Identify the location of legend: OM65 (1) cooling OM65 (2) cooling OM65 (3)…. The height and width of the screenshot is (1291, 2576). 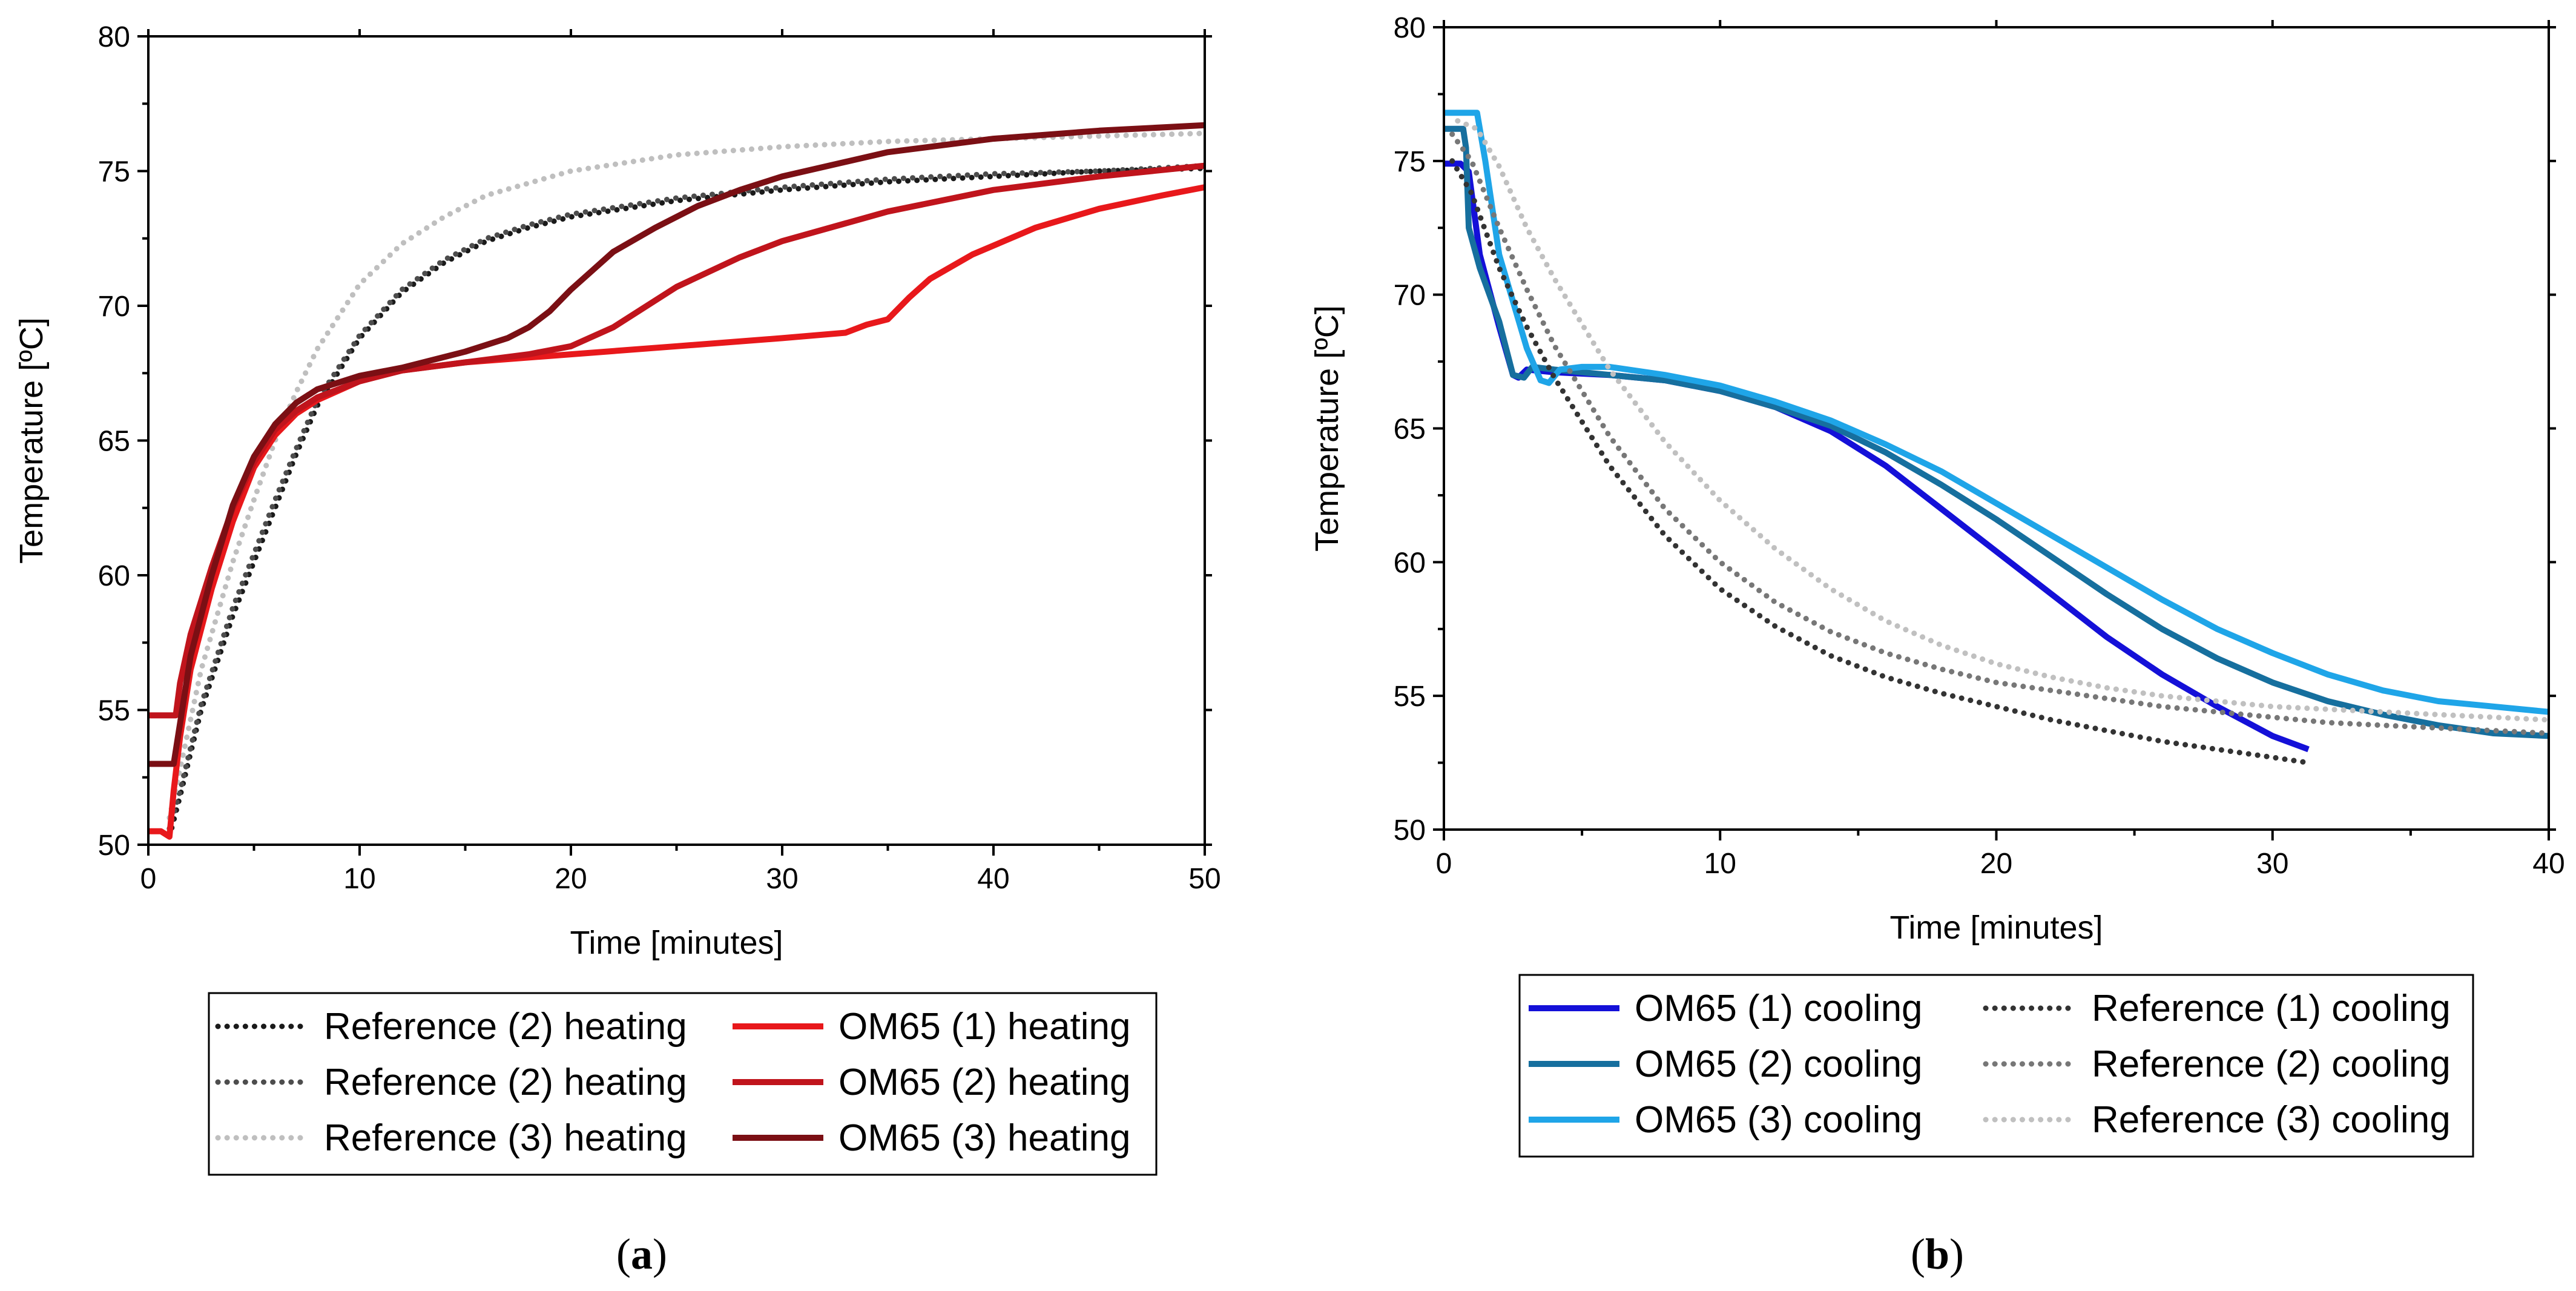
(1996, 1066).